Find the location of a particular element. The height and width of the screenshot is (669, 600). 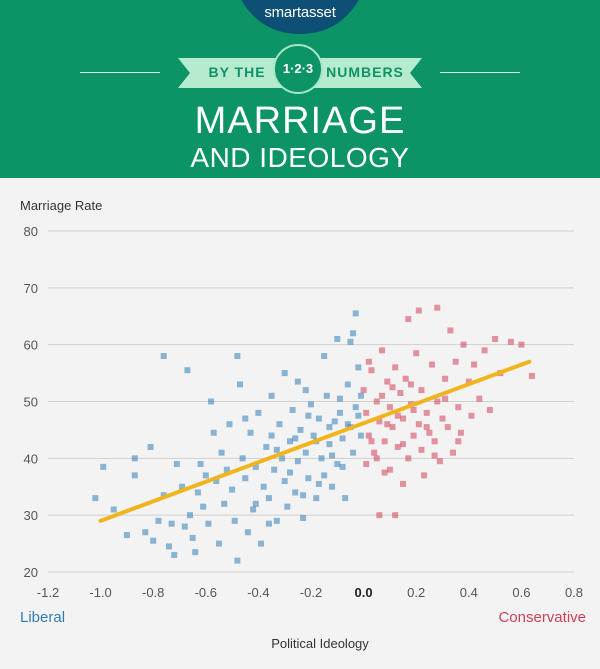

y-tick-label: 50 is located at coordinates (31, 402).